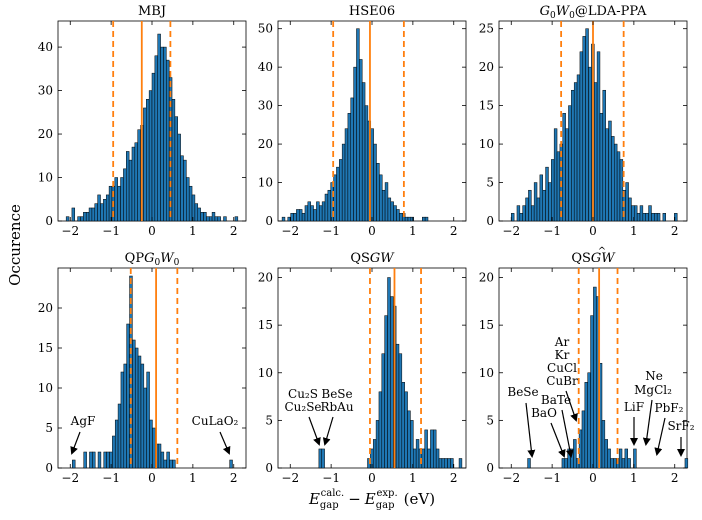  I want to click on annotation-bese-6: BeSe, so click(522, 392).